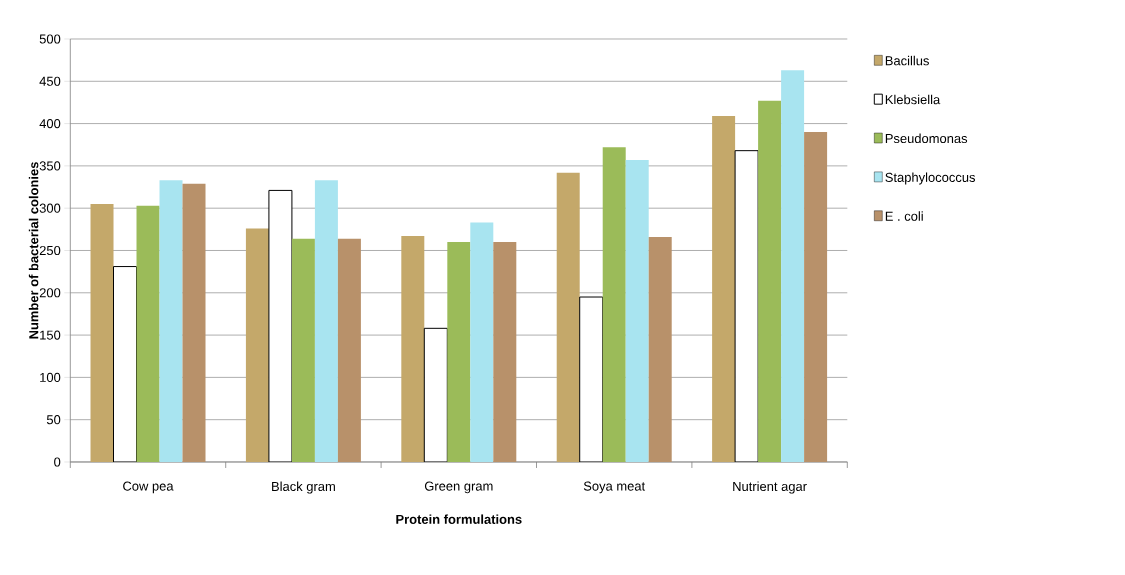 The height and width of the screenshot is (575, 1125). I want to click on y-tick-label: 350, so click(50, 166).